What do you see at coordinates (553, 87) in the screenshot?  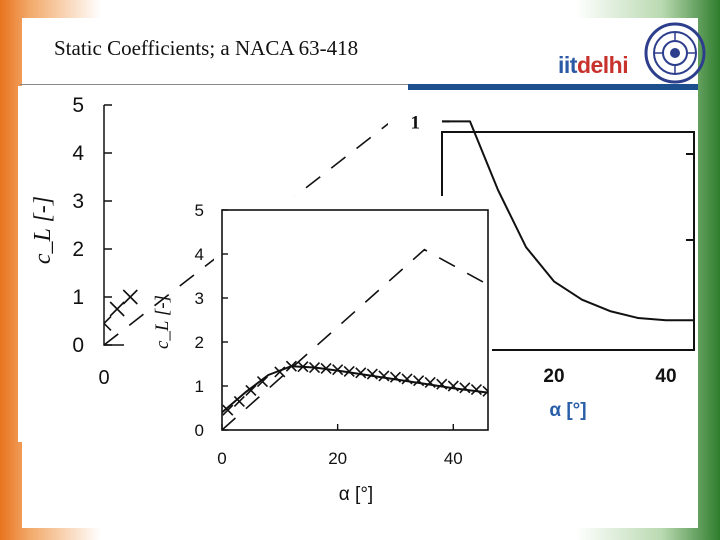 I see `title-accent-bar` at bounding box center [553, 87].